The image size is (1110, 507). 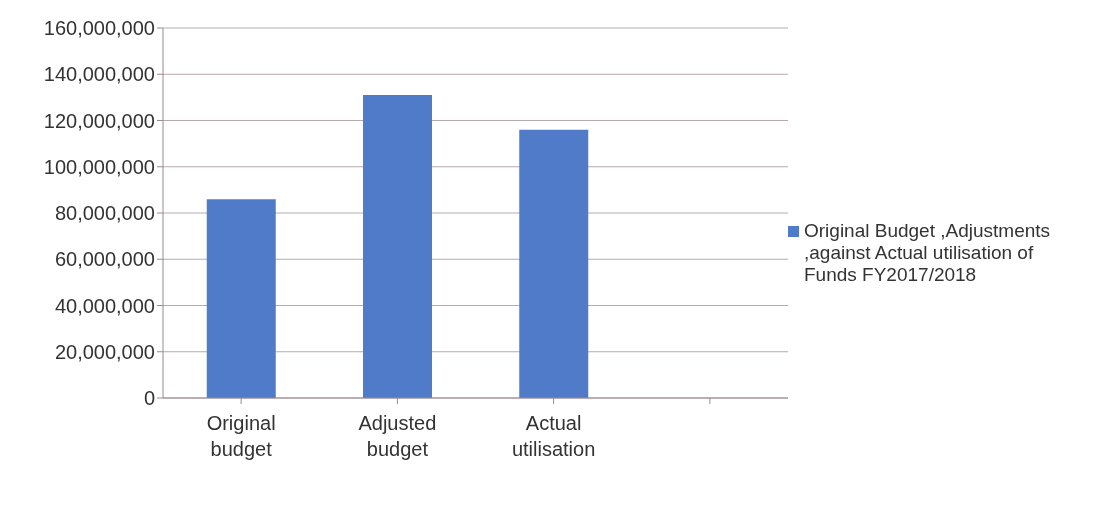 What do you see at coordinates (99, 28) in the screenshot?
I see `y-tick-label: 160,000,000` at bounding box center [99, 28].